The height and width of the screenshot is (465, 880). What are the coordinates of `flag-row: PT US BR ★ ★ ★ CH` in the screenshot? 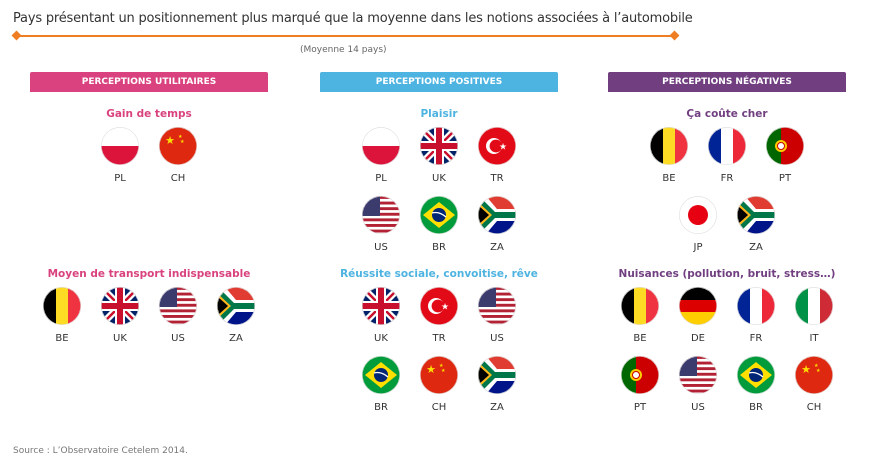 It's located at (727, 384).